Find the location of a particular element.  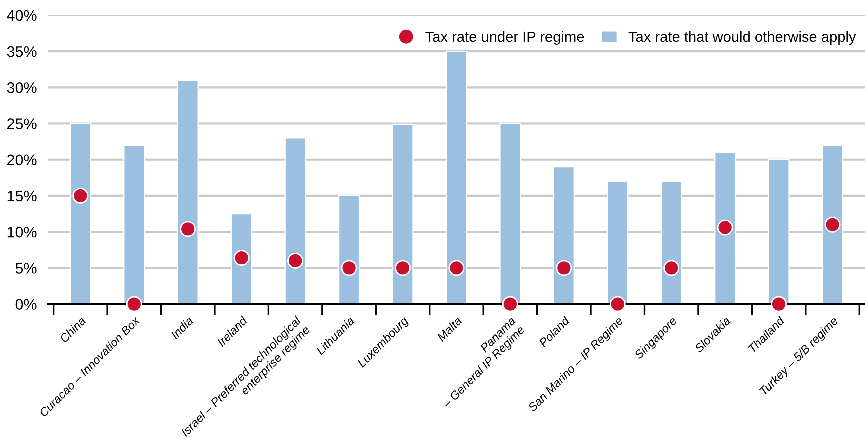

y-tick-label: 20% is located at coordinates (22, 160).